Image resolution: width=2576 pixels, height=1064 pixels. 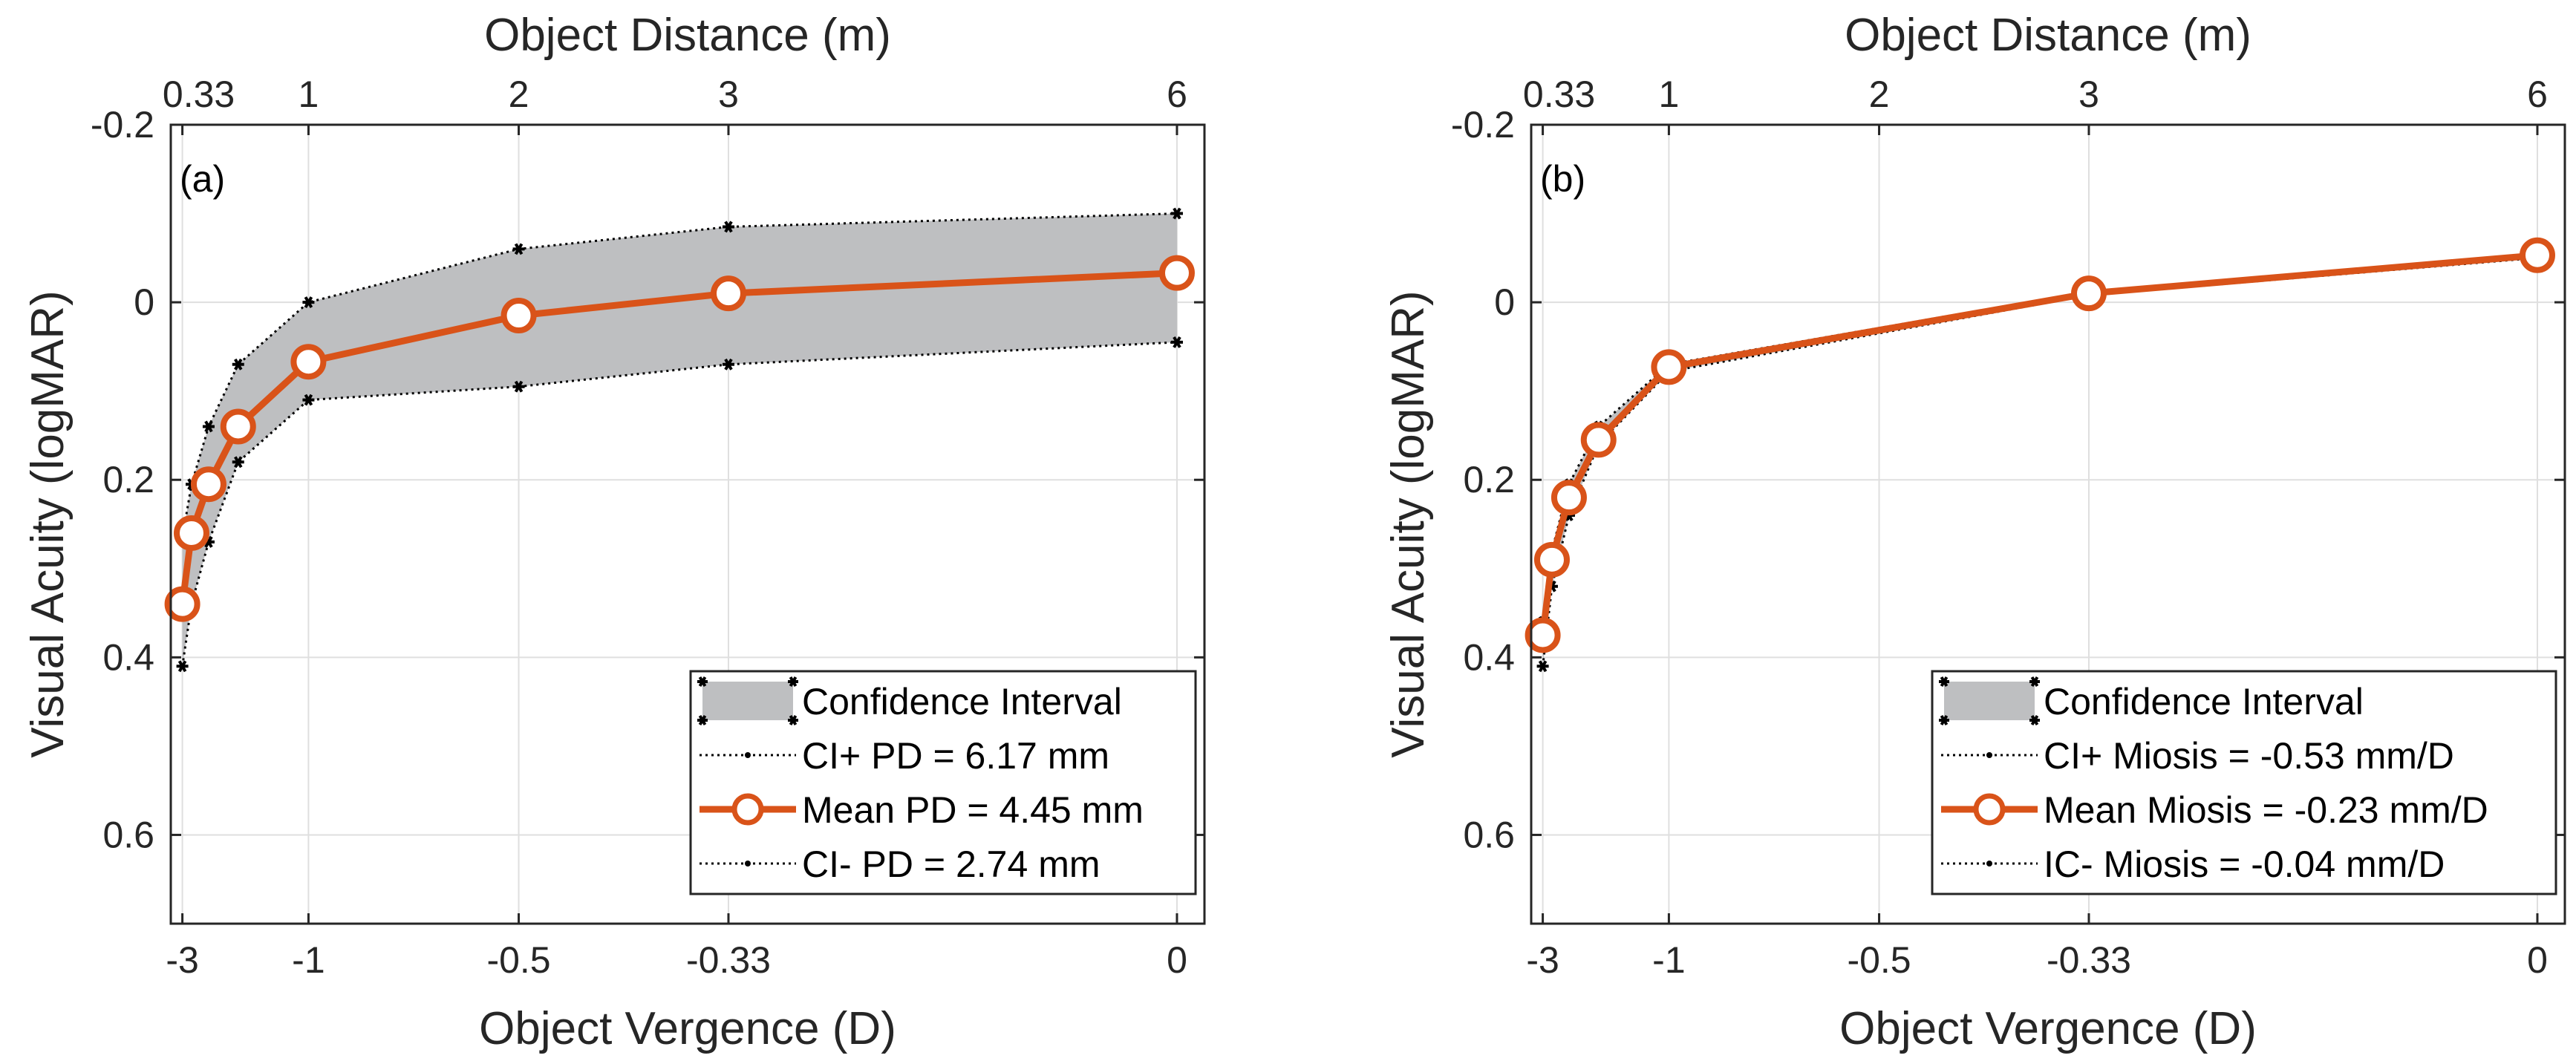 What do you see at coordinates (1989, 701) in the screenshot?
I see `legend-swatch-band-b` at bounding box center [1989, 701].